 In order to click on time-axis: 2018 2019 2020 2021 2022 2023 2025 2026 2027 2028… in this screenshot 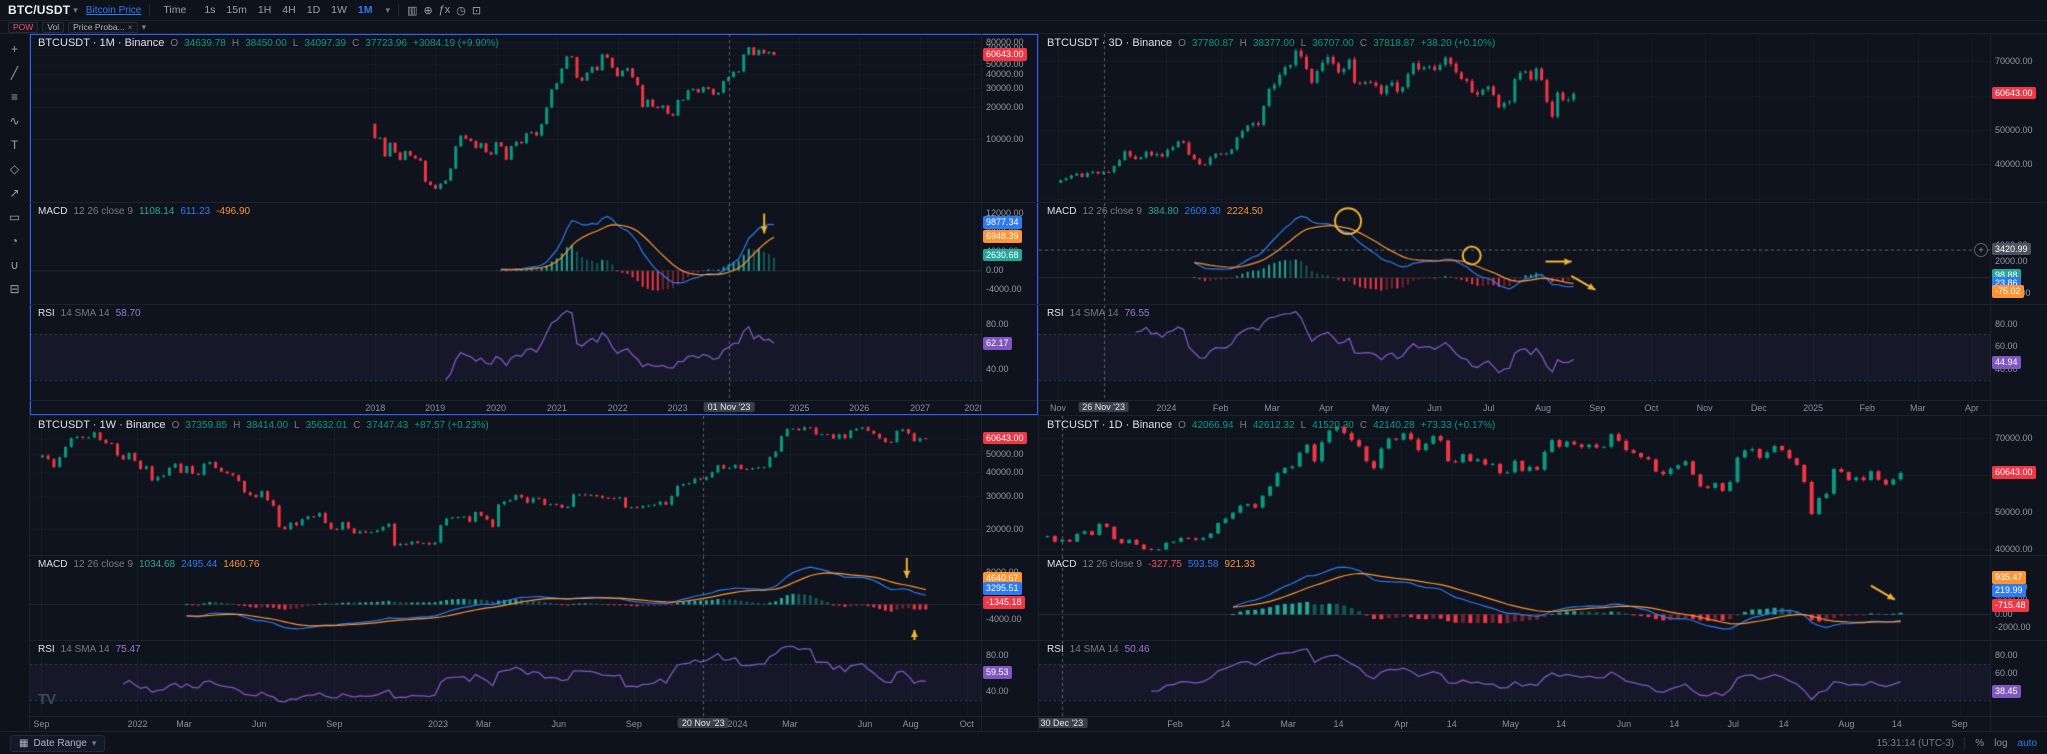, I will do `click(505, 407)`.